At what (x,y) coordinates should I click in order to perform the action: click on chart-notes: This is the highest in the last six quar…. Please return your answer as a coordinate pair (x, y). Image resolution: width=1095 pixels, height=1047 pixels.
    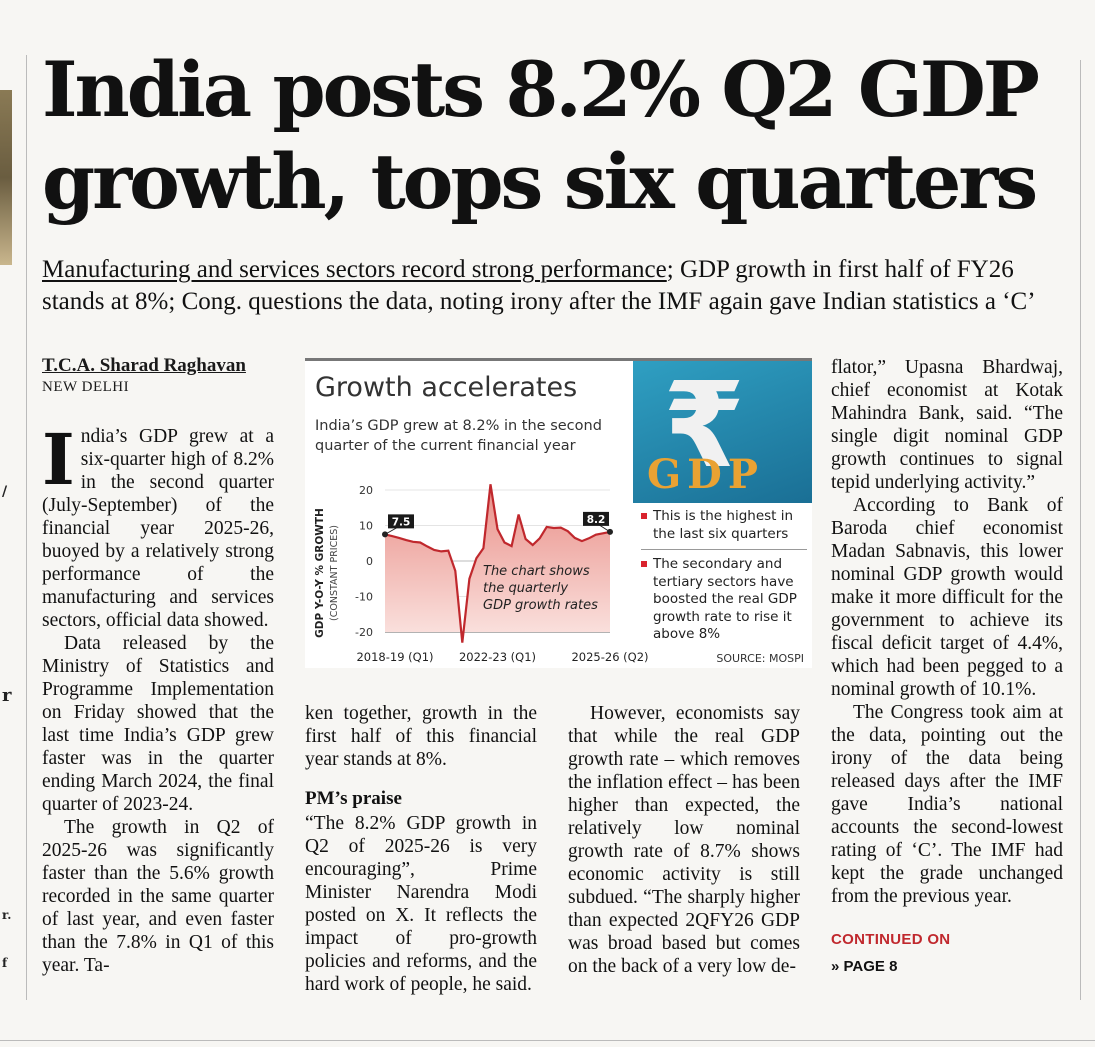
    Looking at the image, I should click on (724, 579).